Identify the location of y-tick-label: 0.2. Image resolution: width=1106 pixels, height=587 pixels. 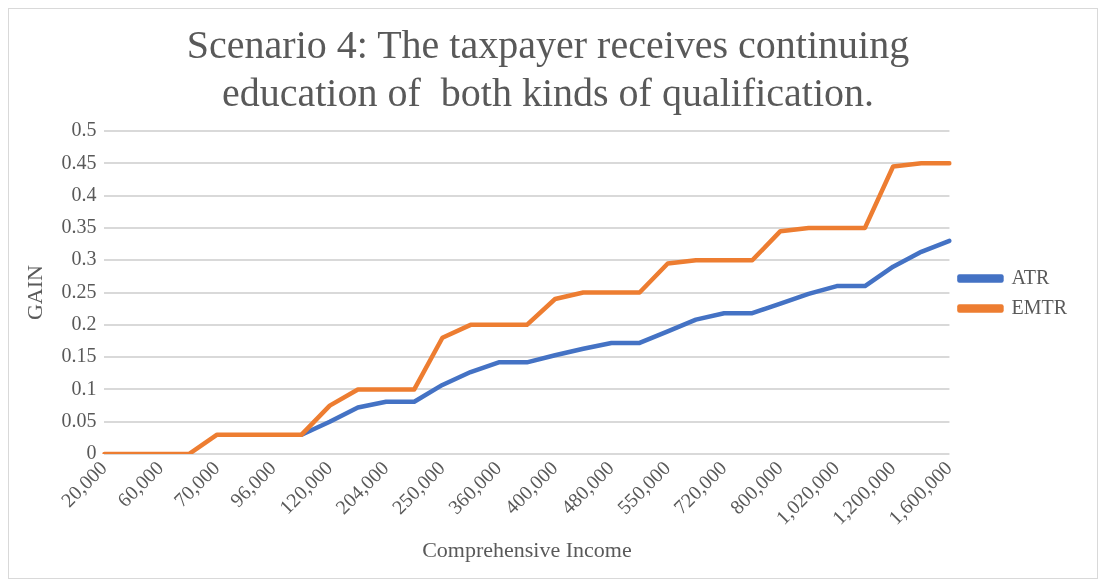
(84, 323).